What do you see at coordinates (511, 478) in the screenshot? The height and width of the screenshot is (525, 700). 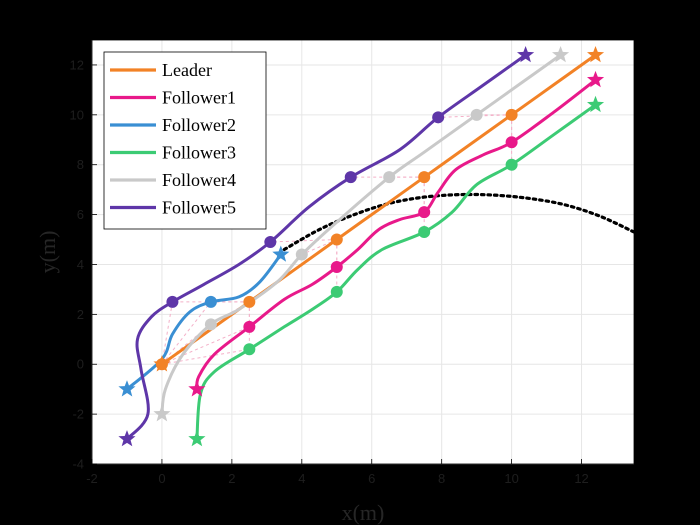 I see `x-tick-label: 10` at bounding box center [511, 478].